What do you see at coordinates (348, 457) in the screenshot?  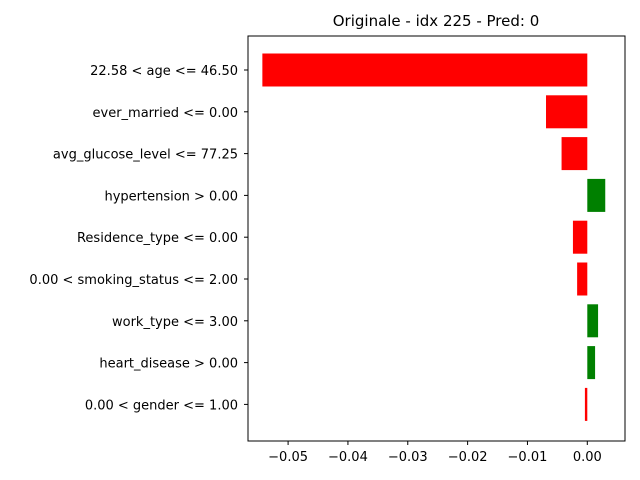 I see `x-tick-label: −0.04` at bounding box center [348, 457].